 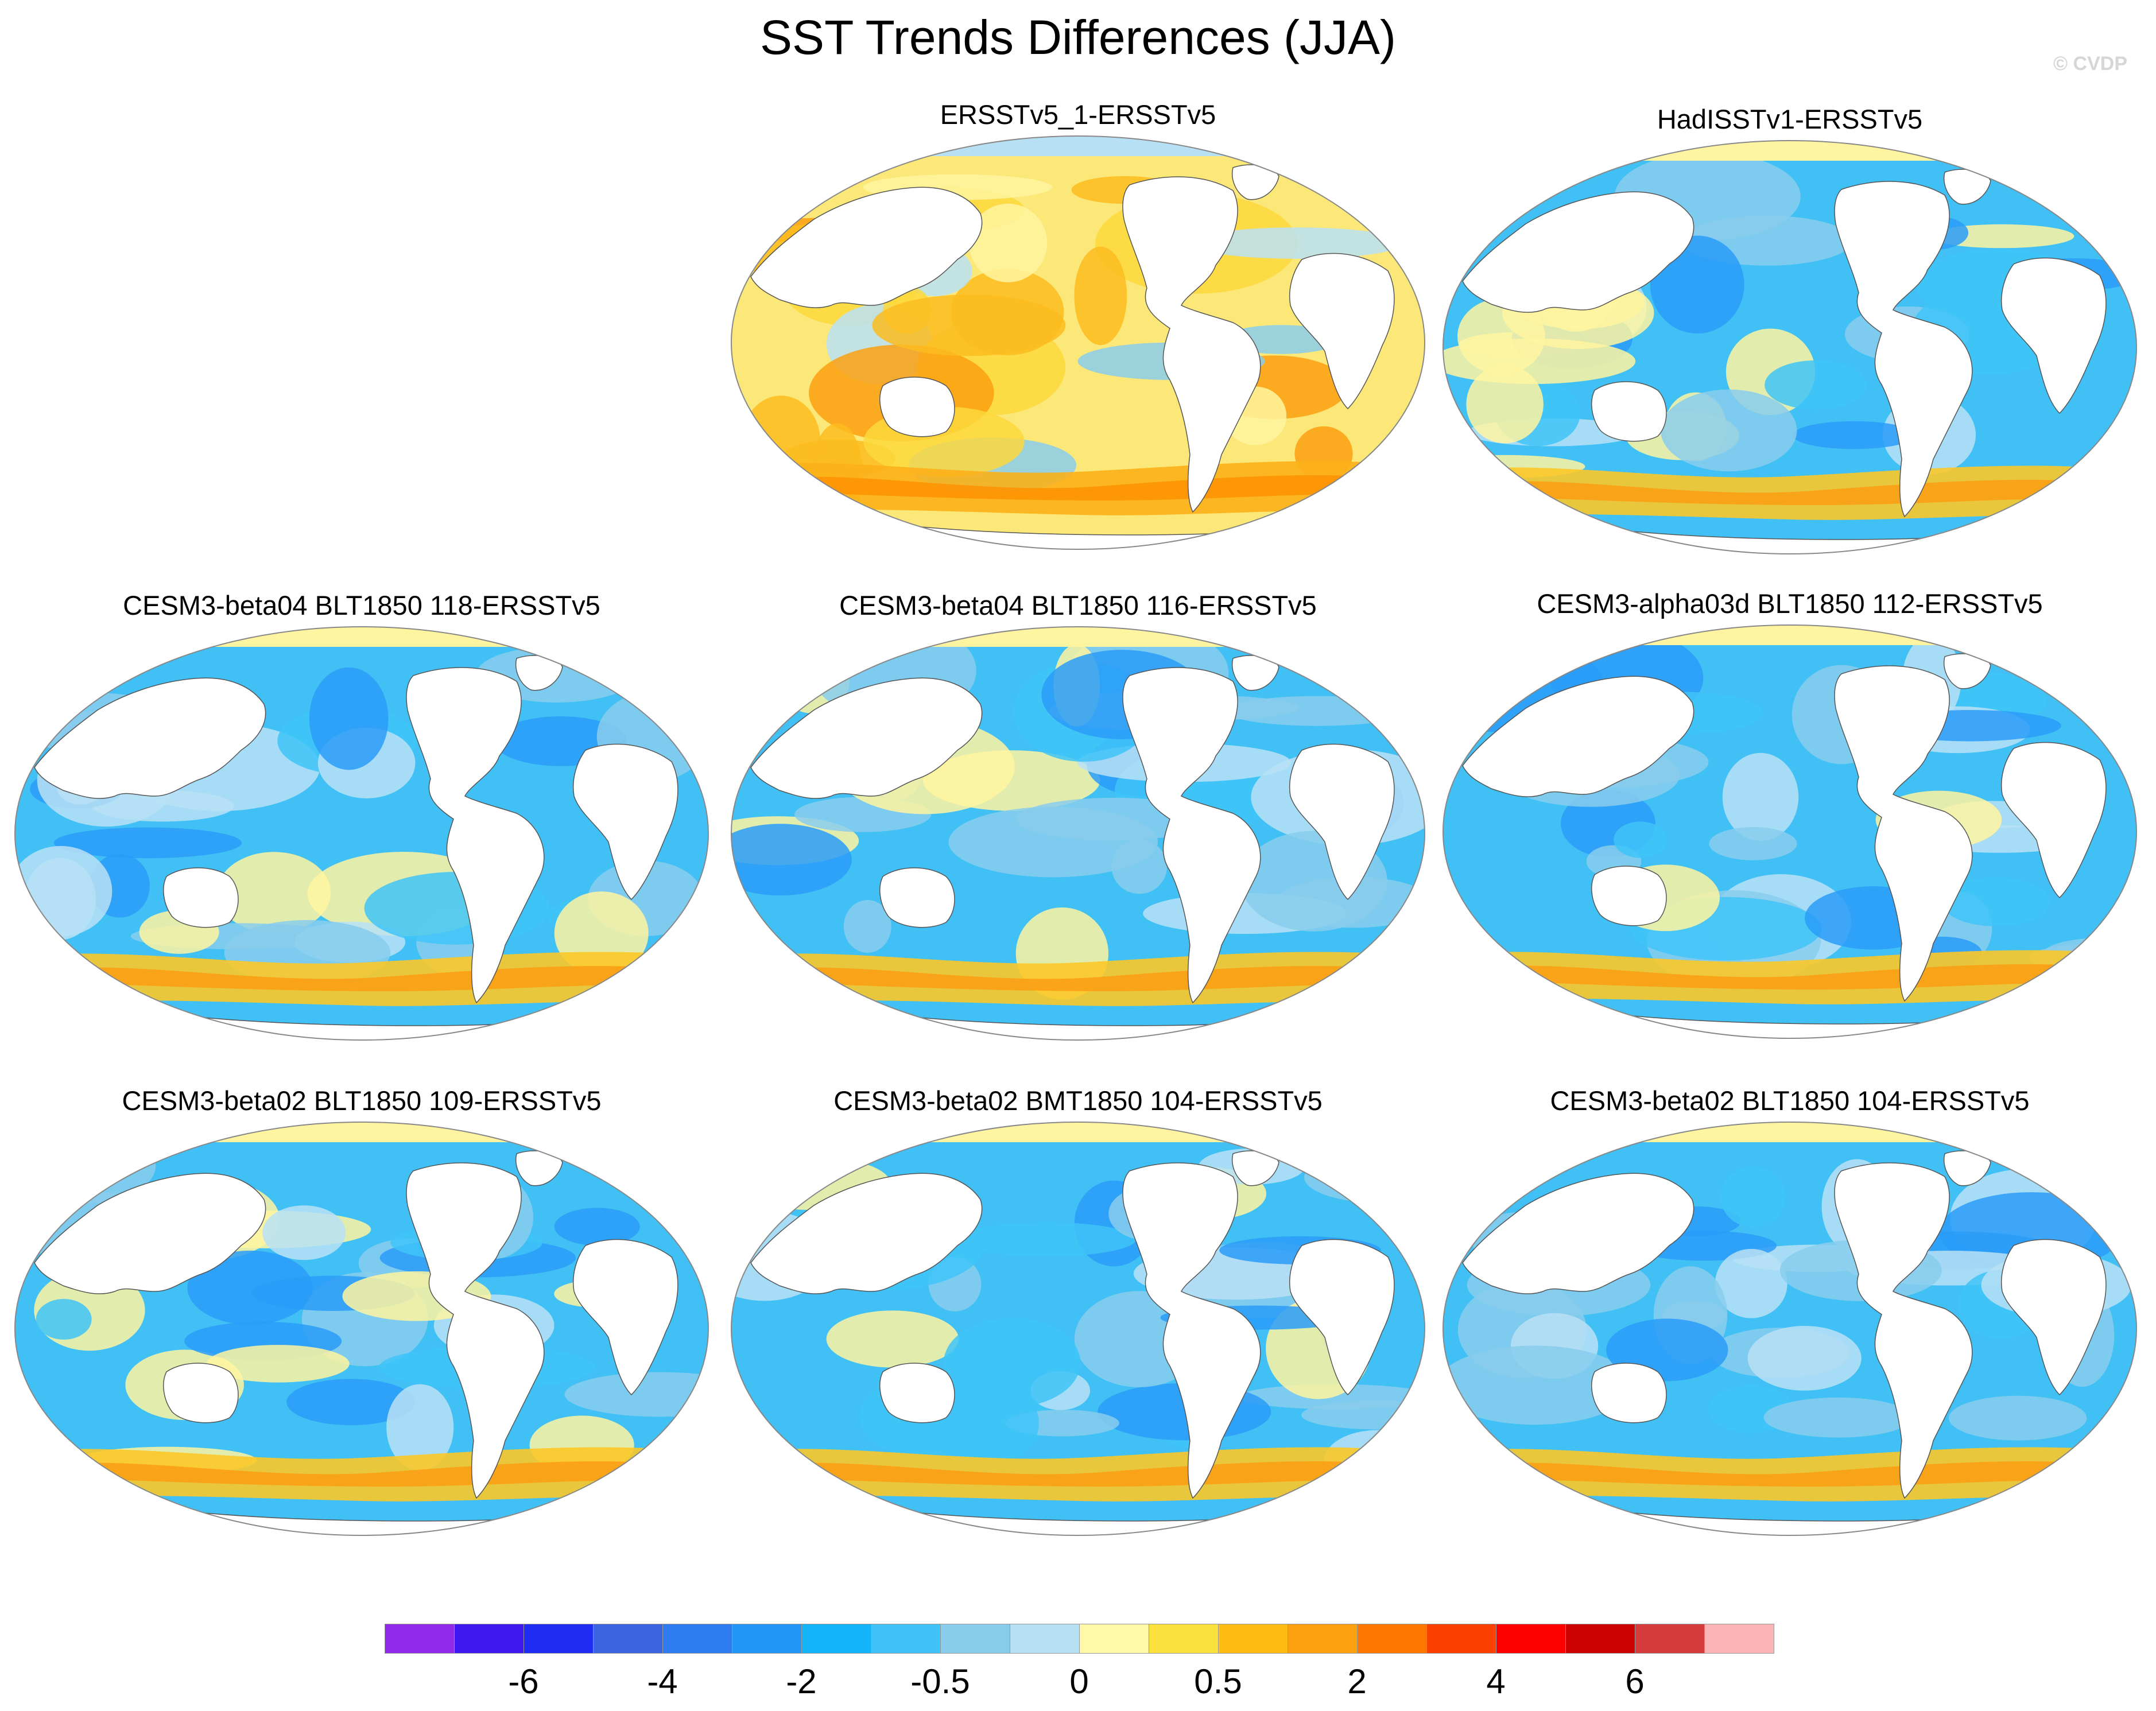 What do you see at coordinates (2090, 64) in the screenshot?
I see `watermark: © CVDP` at bounding box center [2090, 64].